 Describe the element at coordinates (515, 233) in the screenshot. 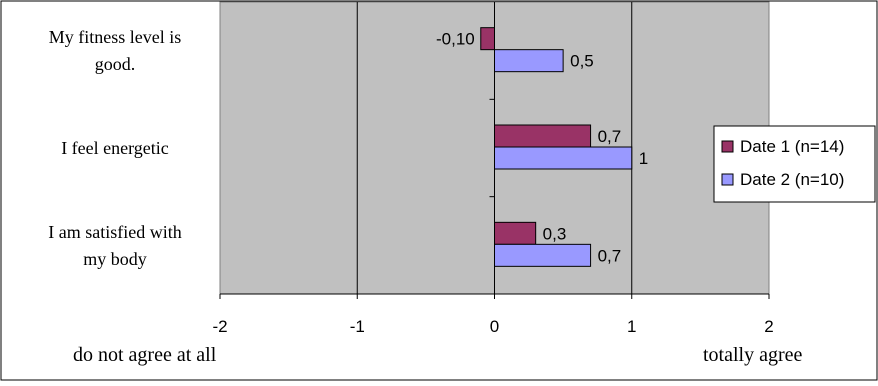

I see `bar-series1-cat3` at that location.